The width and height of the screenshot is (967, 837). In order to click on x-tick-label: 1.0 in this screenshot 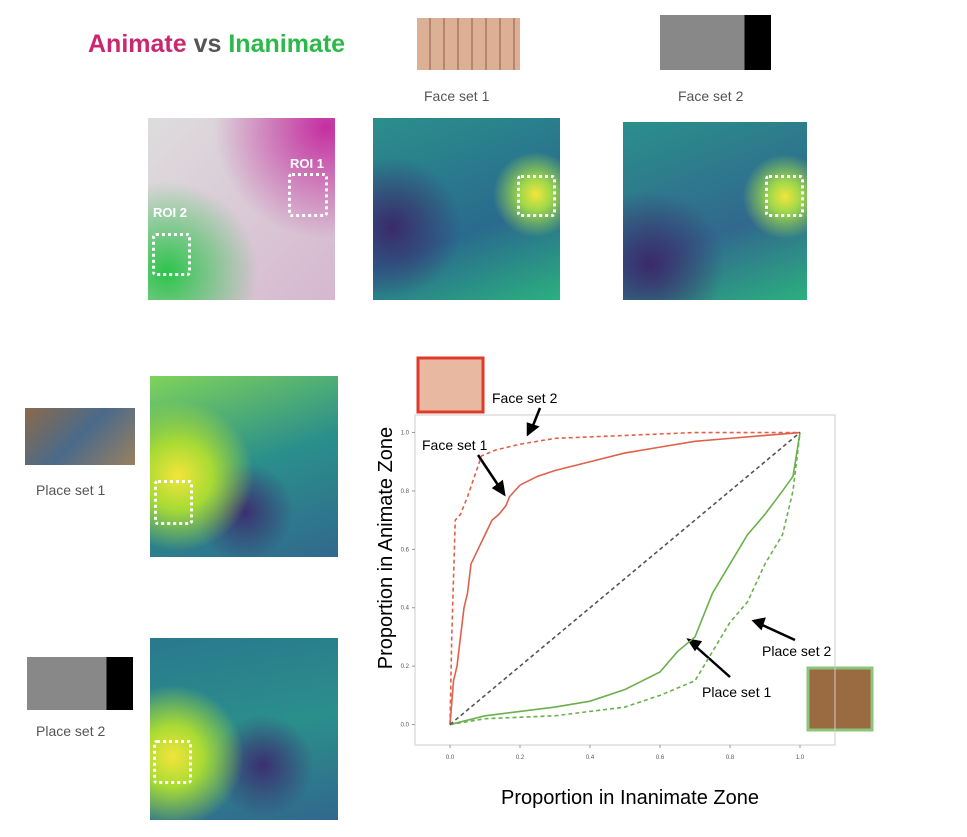, I will do `click(800, 758)`.